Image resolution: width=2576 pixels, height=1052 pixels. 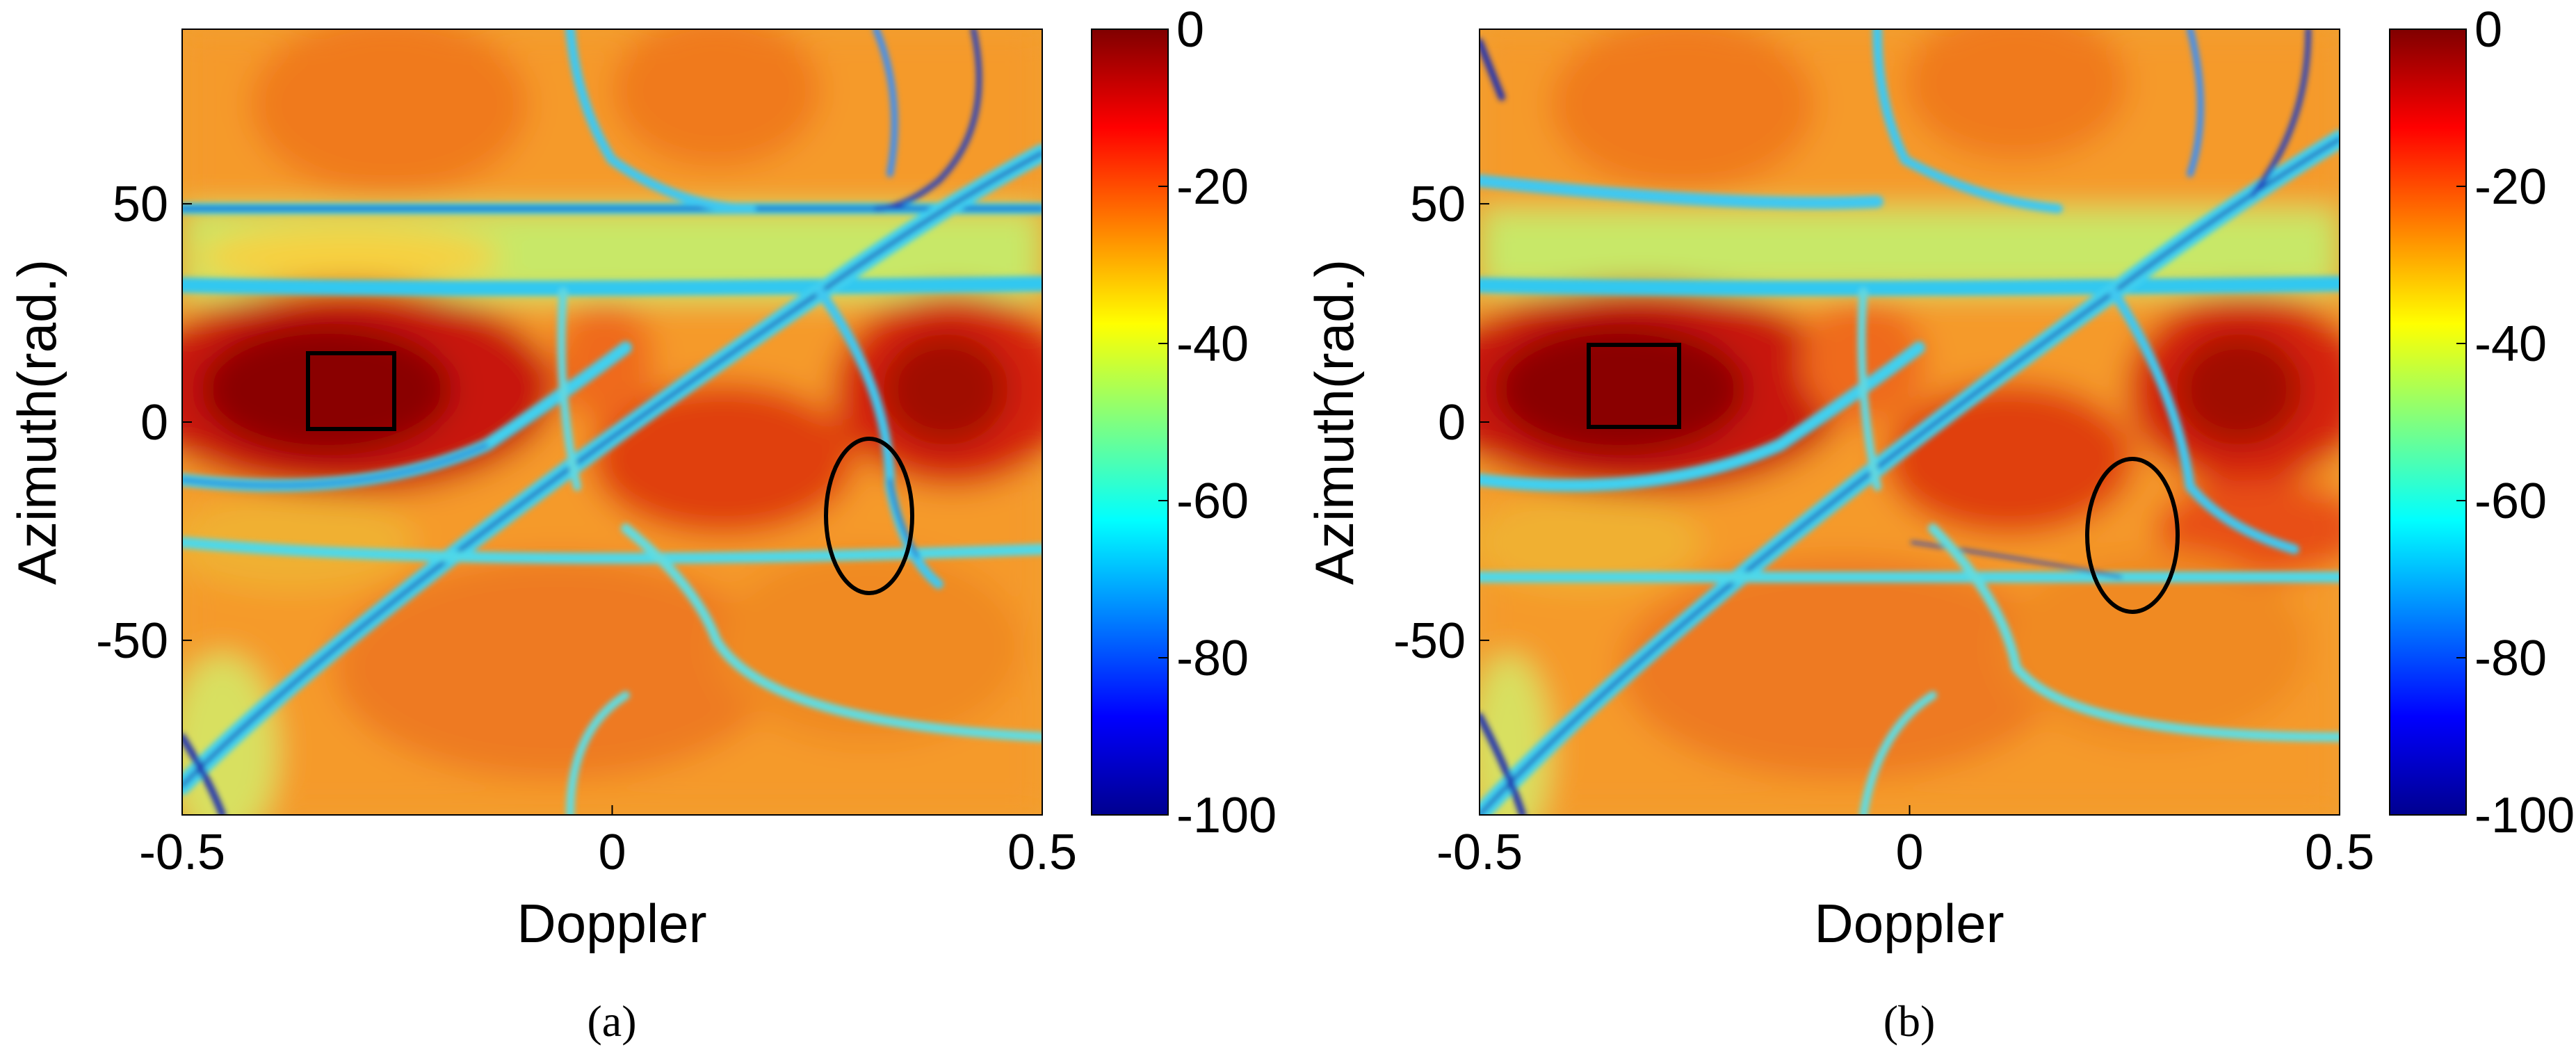 I want to click on y-tick-label-b: 0, so click(x=1452, y=423).